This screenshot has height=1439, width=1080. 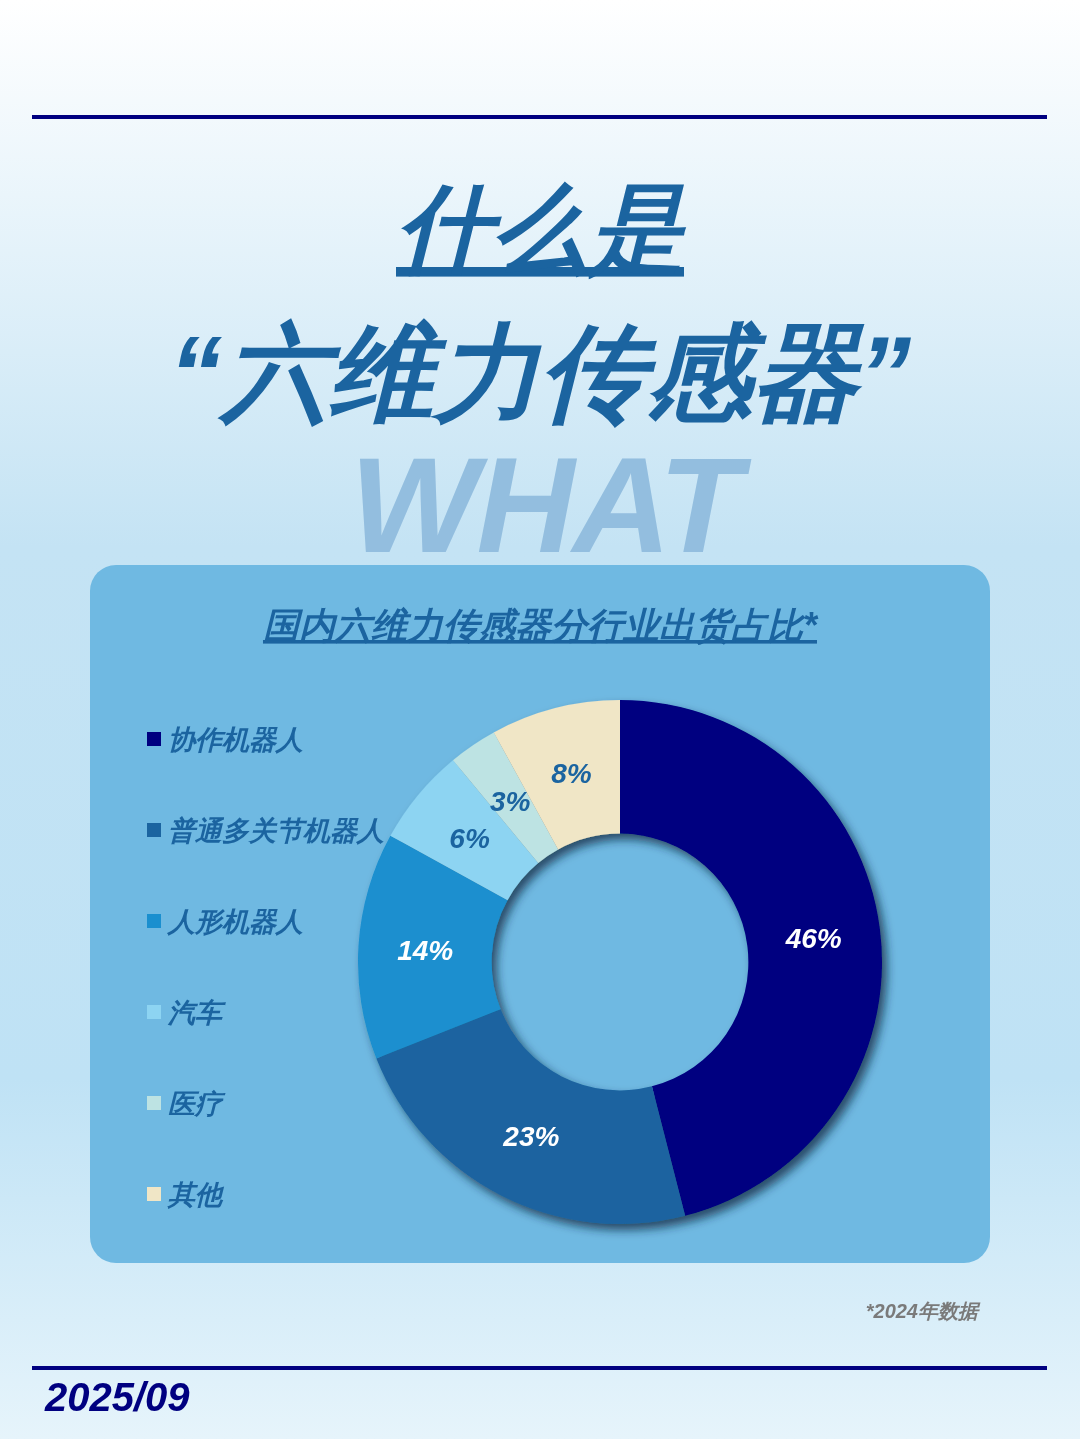 What do you see at coordinates (571, 773) in the screenshot?
I see `data-label: 8%` at bounding box center [571, 773].